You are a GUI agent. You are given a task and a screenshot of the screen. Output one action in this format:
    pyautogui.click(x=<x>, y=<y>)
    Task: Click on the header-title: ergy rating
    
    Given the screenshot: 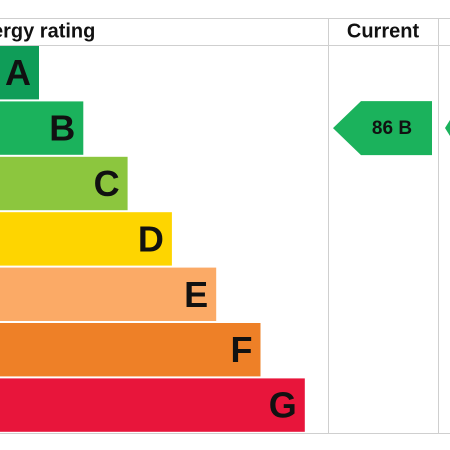 What is the action you would take?
    pyautogui.click(x=47, y=31)
    